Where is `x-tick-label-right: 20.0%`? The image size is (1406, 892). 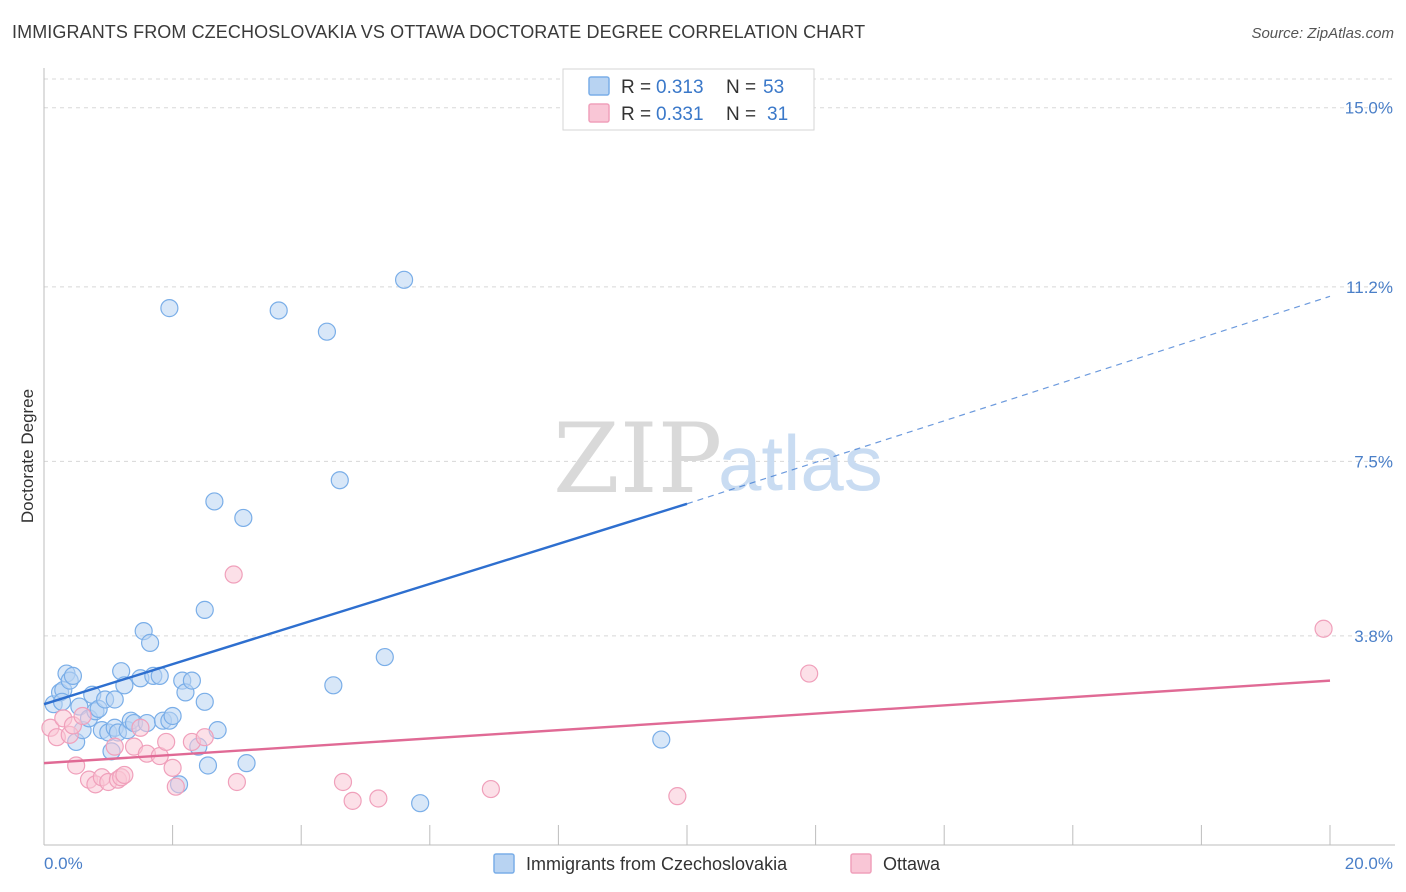
x-tick-label-right: 20.0% is located at coordinates (1369, 863).